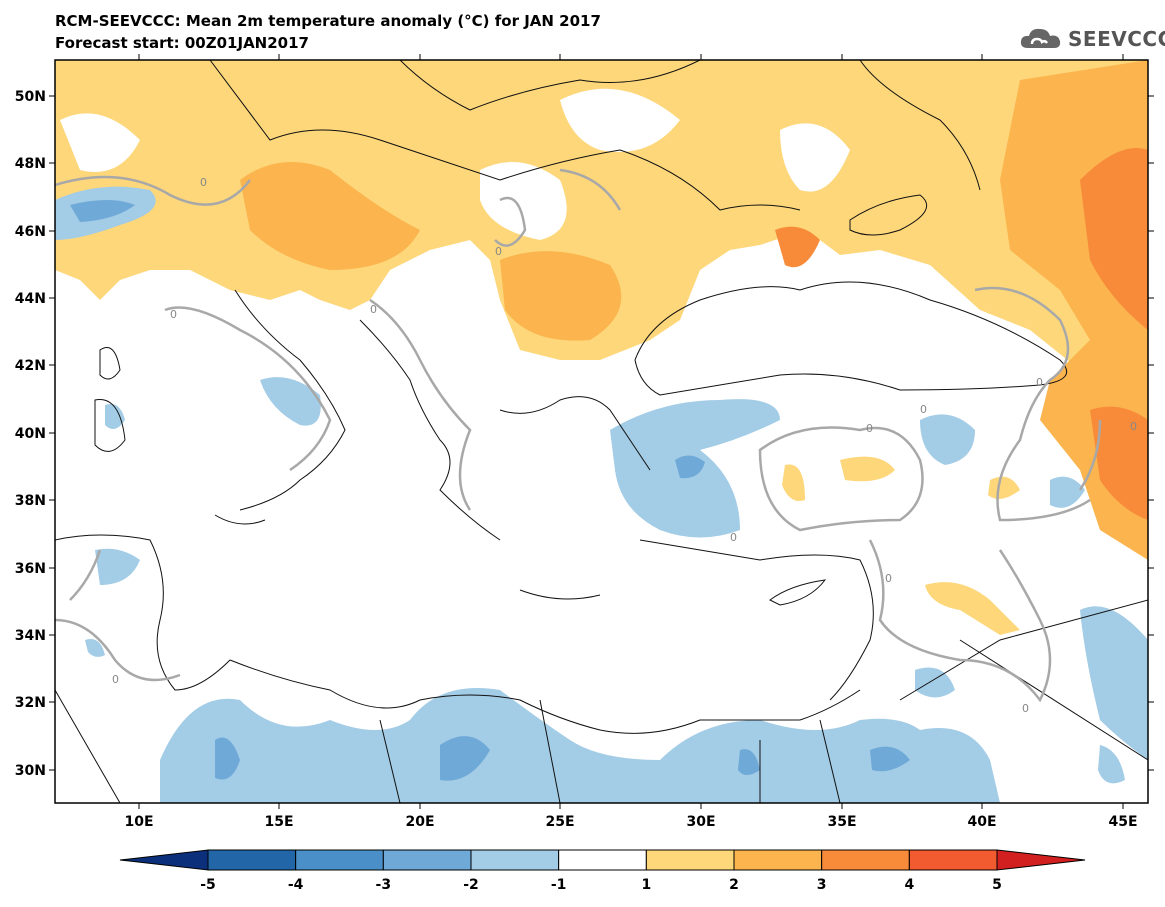 The width and height of the screenshot is (1165, 907). What do you see at coordinates (330, 216) in the screenshot?
I see `warm-anomaly-2c-central` at bounding box center [330, 216].